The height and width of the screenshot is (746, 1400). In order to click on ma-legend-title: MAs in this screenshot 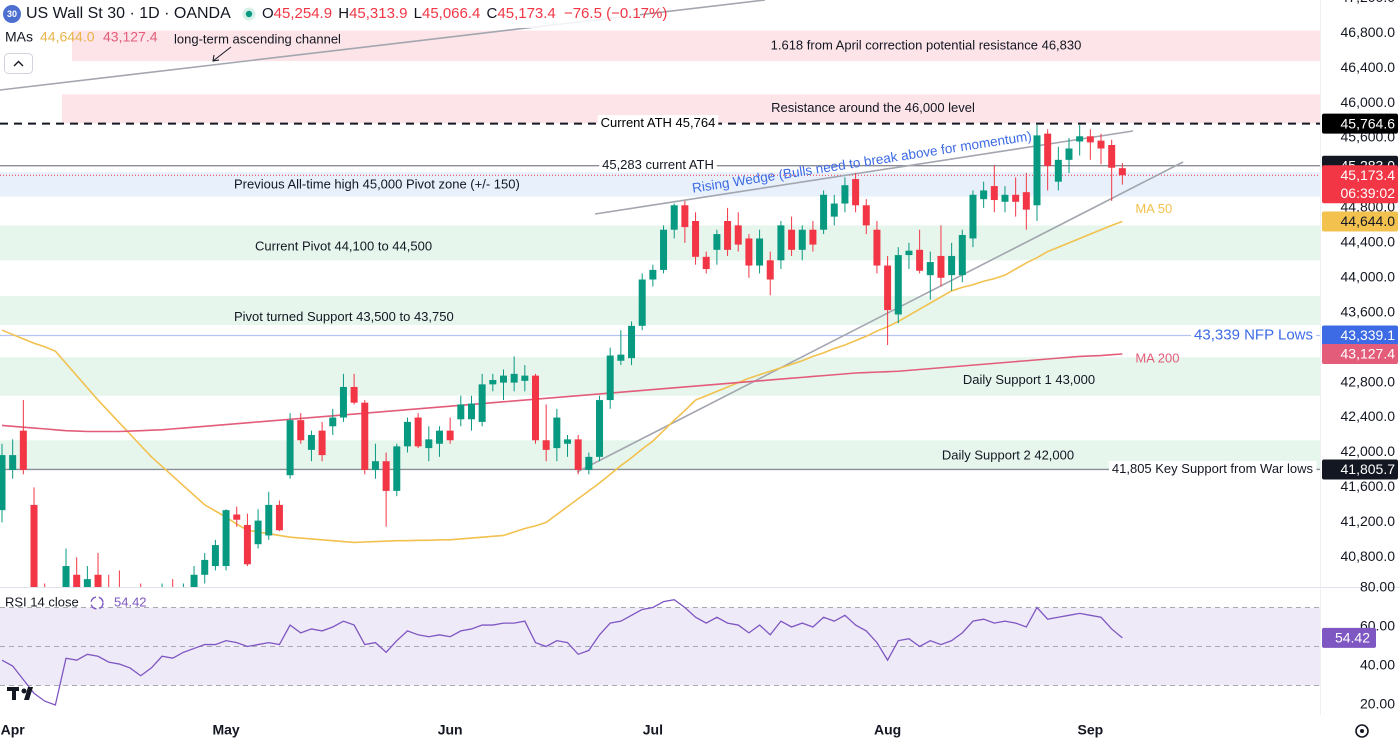, I will do `click(19, 37)`.